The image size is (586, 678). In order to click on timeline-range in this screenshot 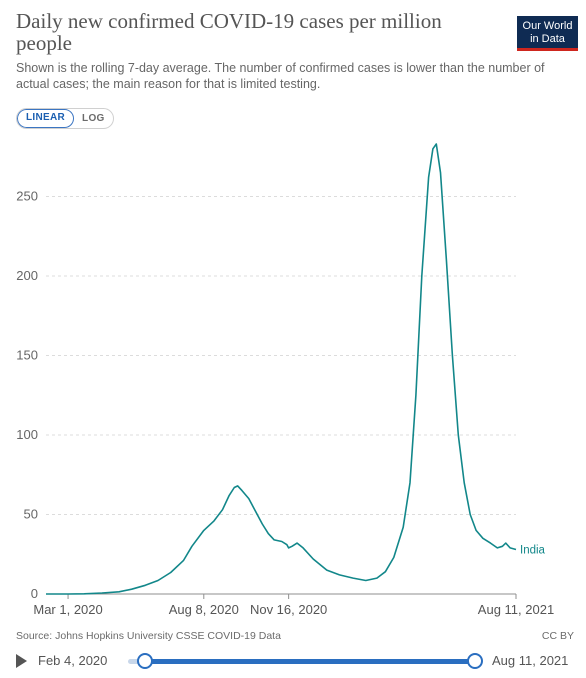, I will do `click(310, 661)`.